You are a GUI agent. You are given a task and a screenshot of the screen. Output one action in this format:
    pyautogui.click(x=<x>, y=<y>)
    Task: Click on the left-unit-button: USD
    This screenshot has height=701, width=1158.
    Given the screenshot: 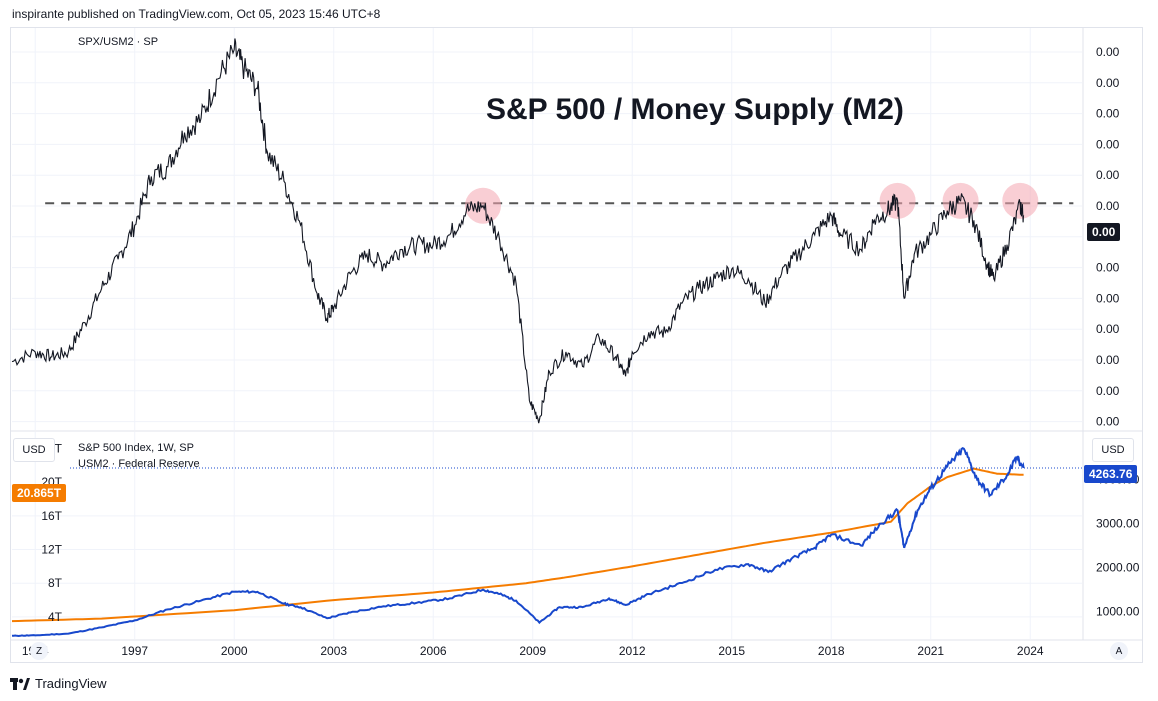 What is the action you would take?
    pyautogui.click(x=34, y=450)
    